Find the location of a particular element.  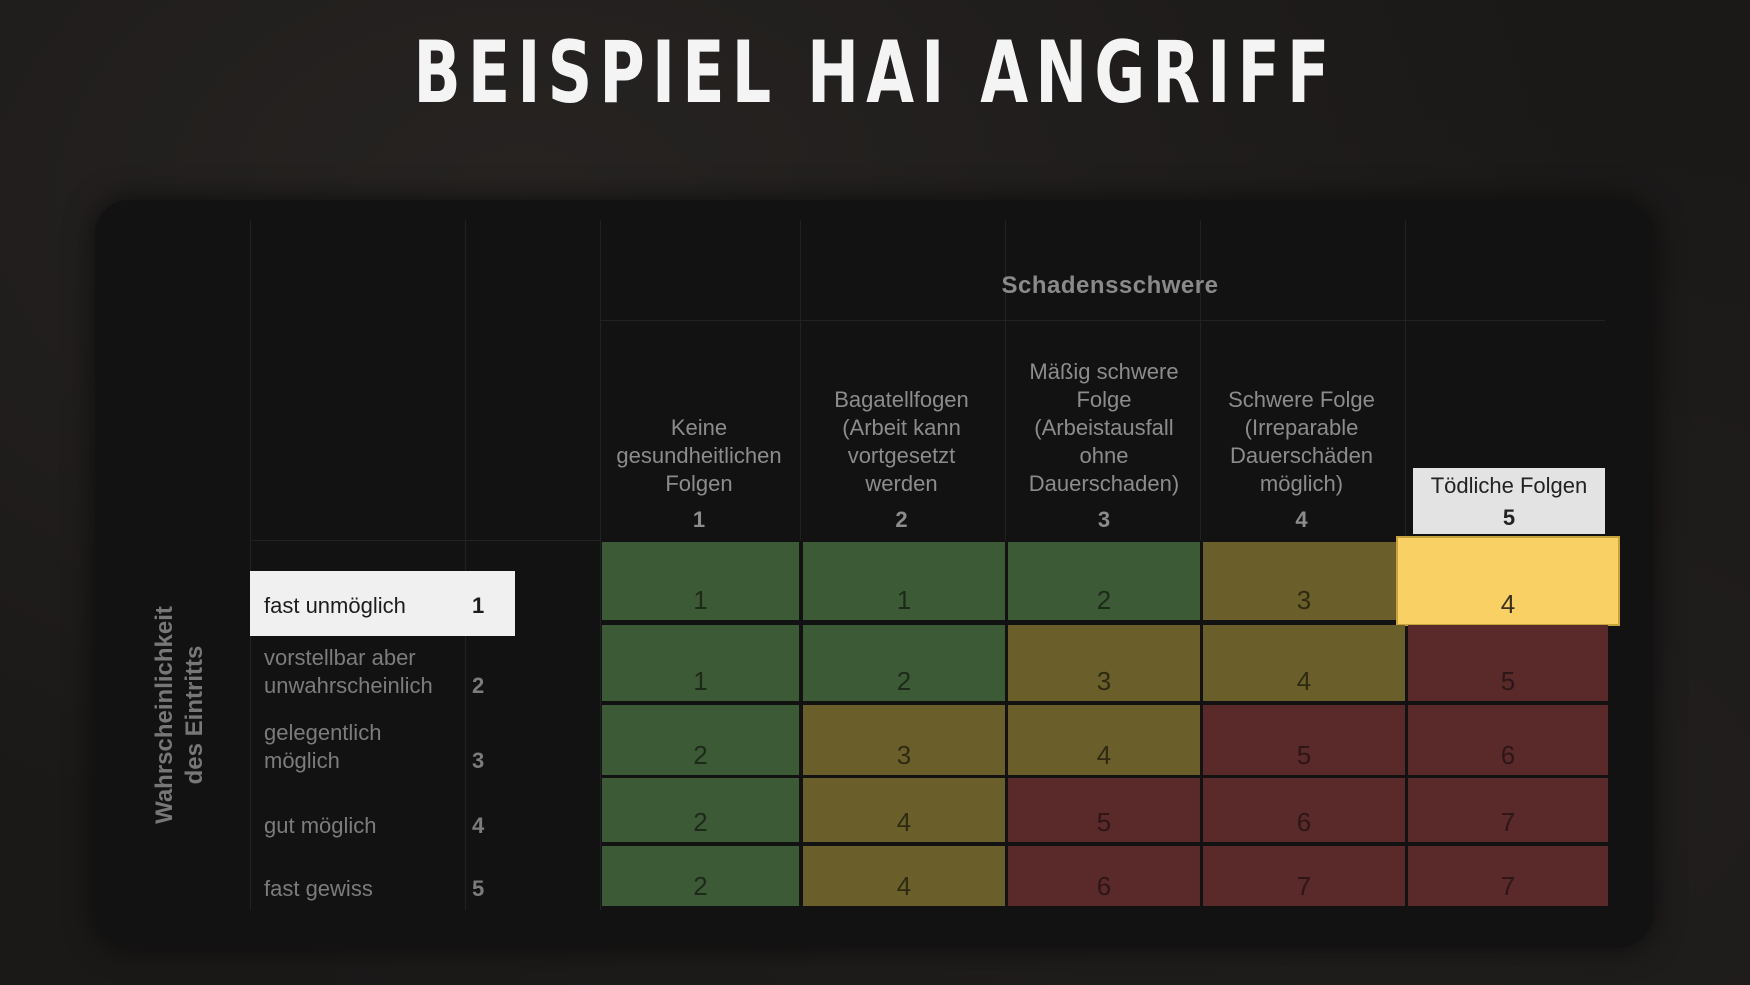

column-header-label-line: Keine is located at coordinates (699, 427).